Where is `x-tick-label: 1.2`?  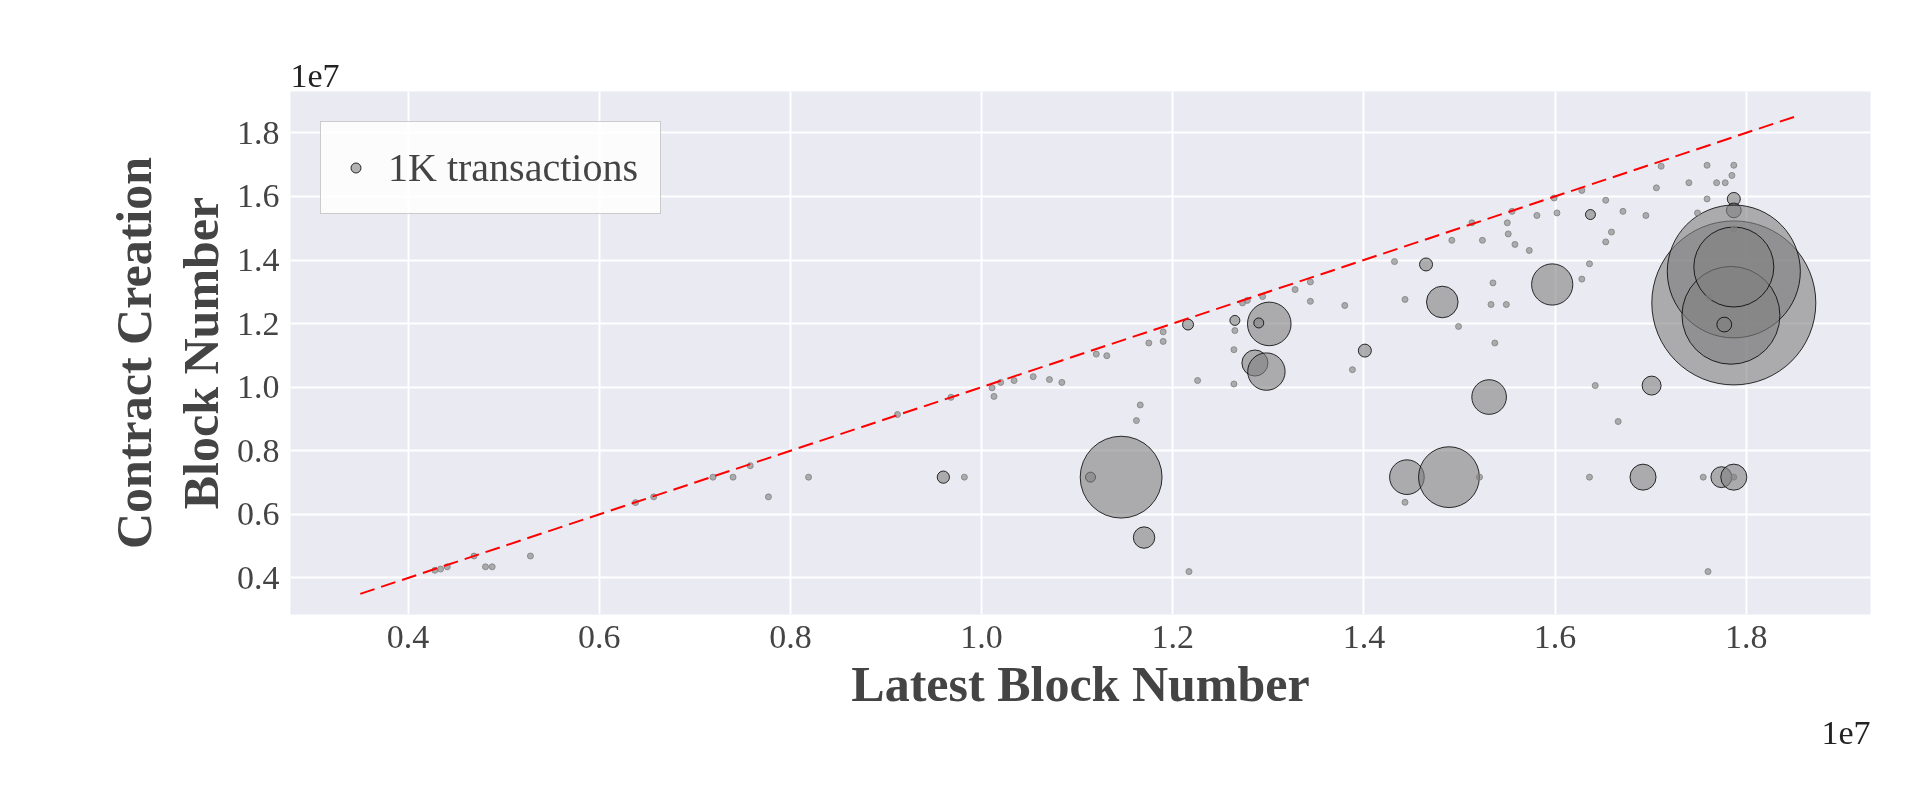
x-tick-label: 1.2 is located at coordinates (1172, 636).